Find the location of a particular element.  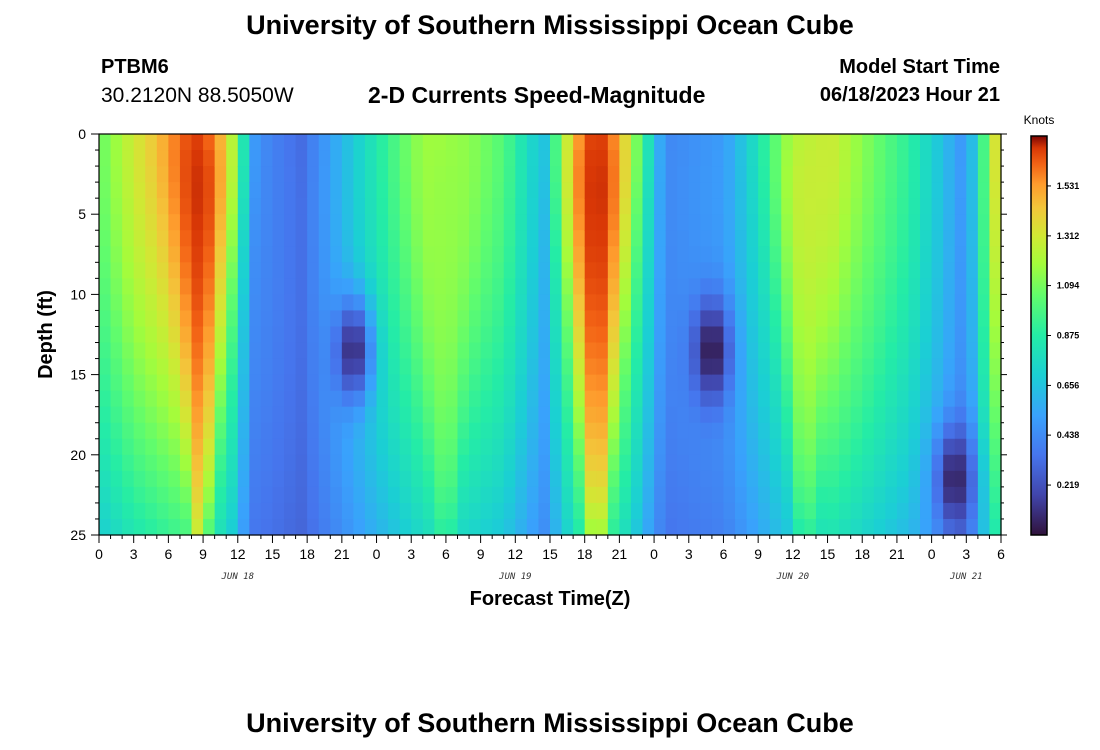

x-axis: 0 3 6 9 12 15 18 21 0 3 6 9 12 15 18 21 0 3 6 9 12 15 18 21 0 3 6 is located at coordinates (550, 548).